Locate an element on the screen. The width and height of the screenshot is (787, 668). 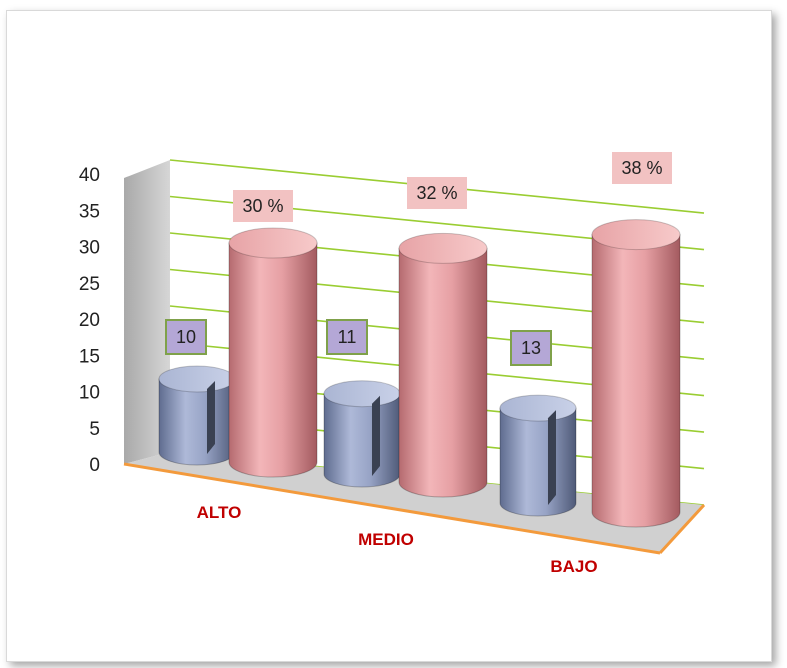
y-tick-label: 20 is located at coordinates (89, 320).